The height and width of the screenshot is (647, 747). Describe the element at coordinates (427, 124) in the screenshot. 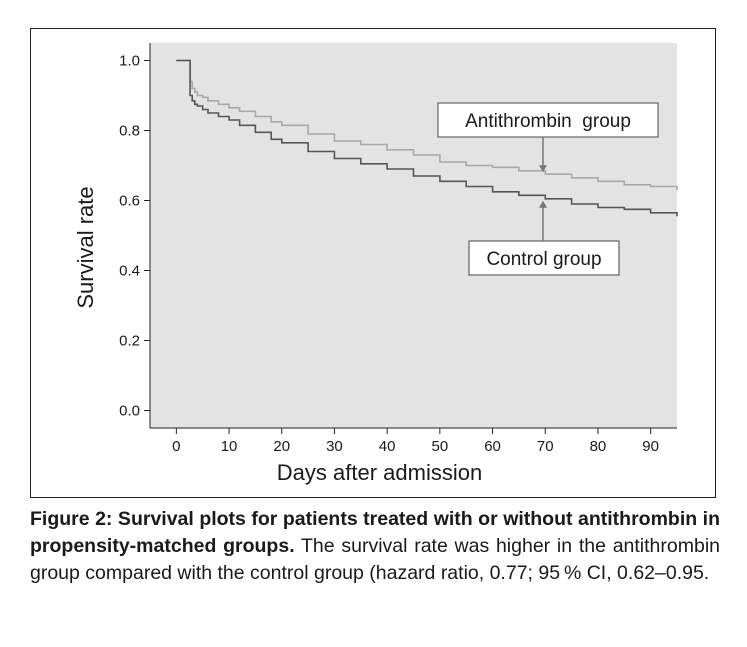

I see `series-line-antithrombin` at that location.